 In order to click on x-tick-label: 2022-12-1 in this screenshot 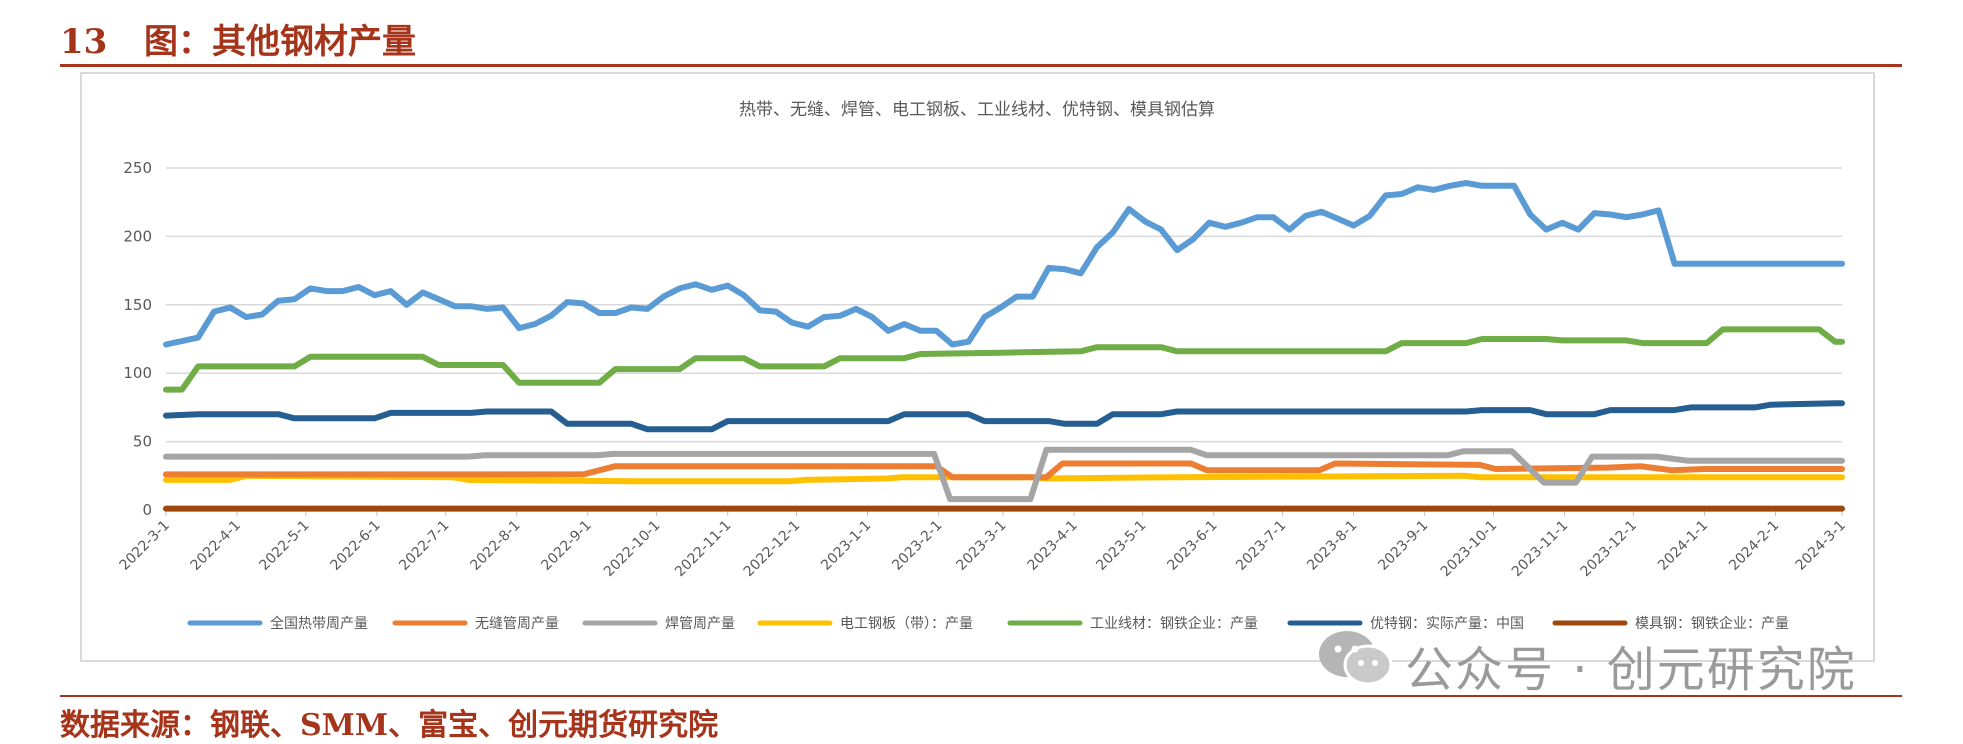, I will do `click(772, 549)`.